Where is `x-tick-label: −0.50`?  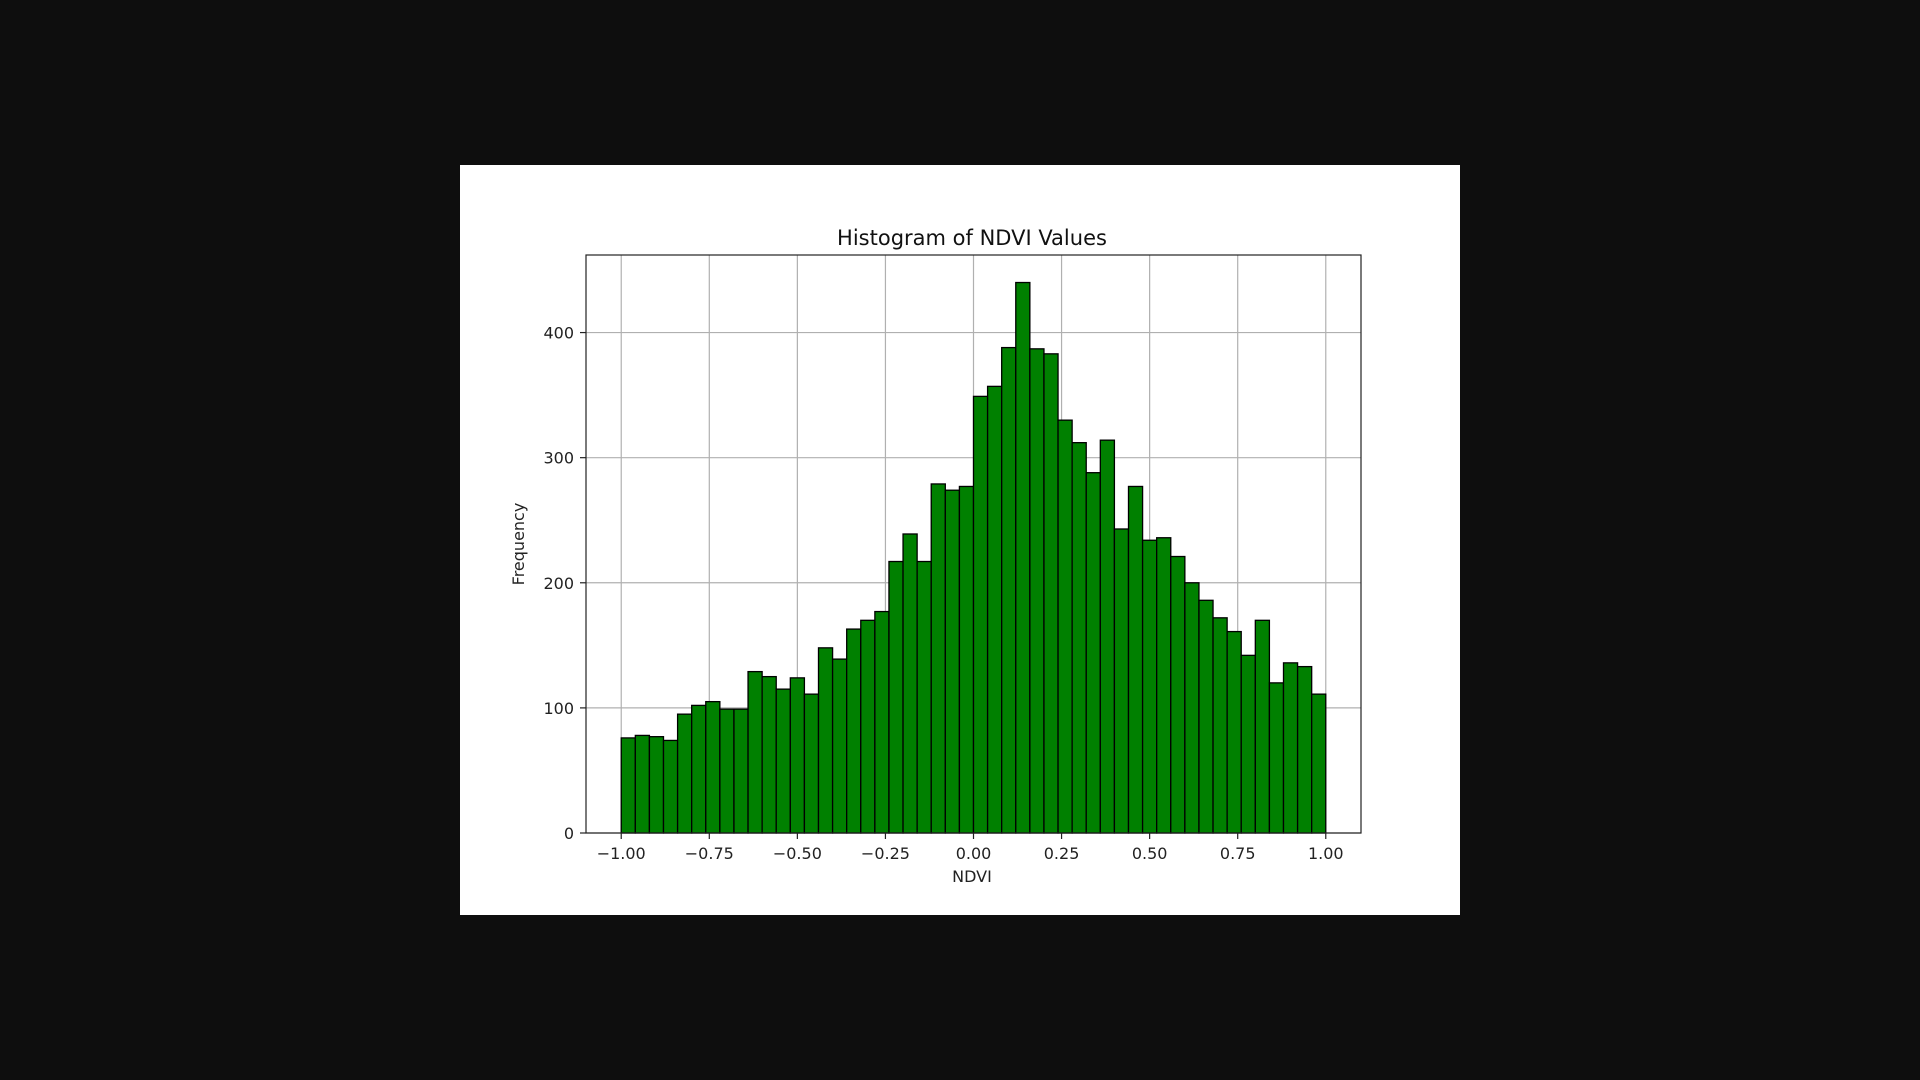 x-tick-label: −0.50 is located at coordinates (797, 853).